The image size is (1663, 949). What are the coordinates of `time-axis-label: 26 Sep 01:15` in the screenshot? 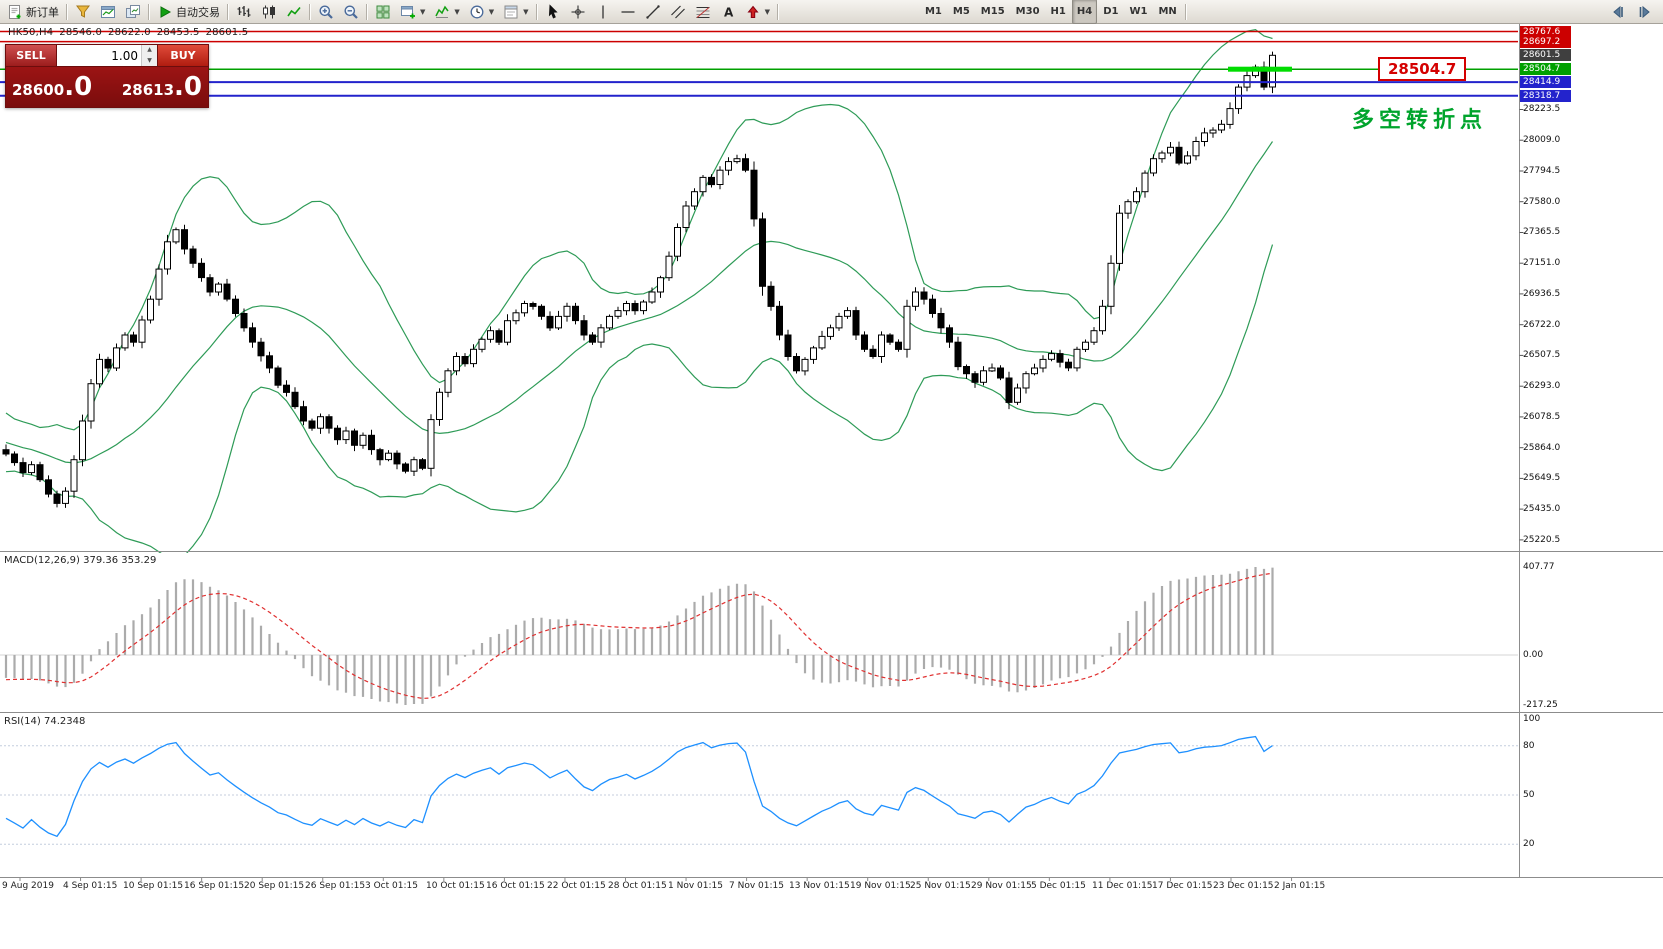 It's located at (335, 886).